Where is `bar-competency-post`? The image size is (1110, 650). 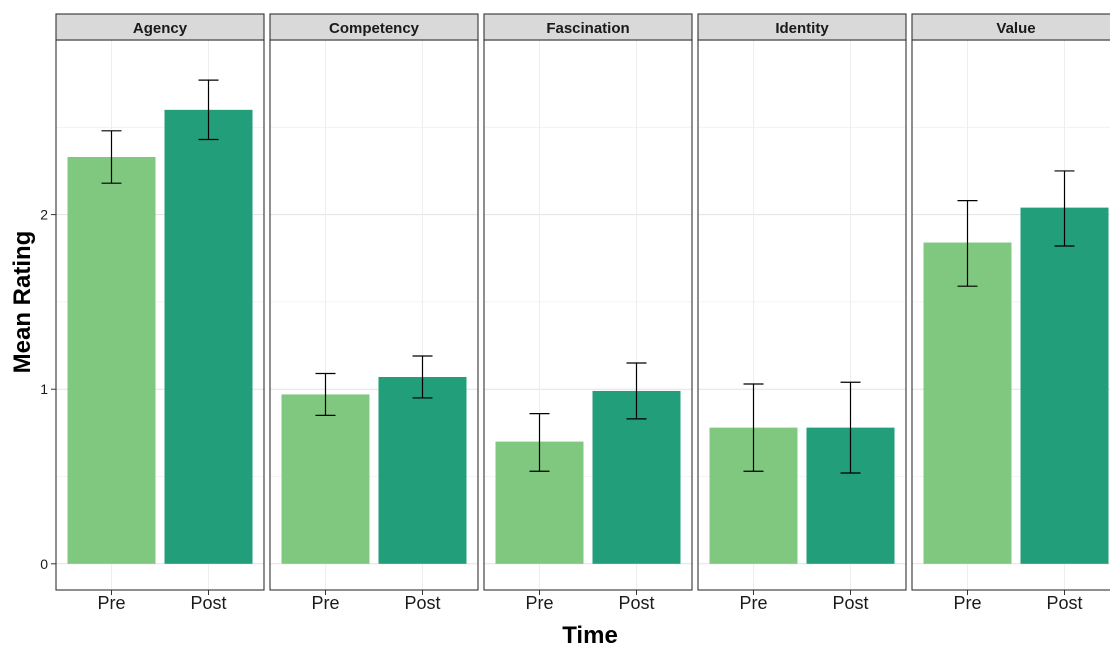
bar-competency-post is located at coordinates (422, 470).